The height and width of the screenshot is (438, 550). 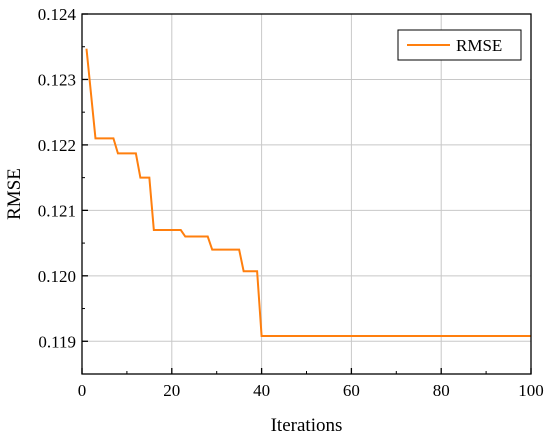 What do you see at coordinates (57, 341) in the screenshot?
I see `y-tick-label: 0.119` at bounding box center [57, 341].